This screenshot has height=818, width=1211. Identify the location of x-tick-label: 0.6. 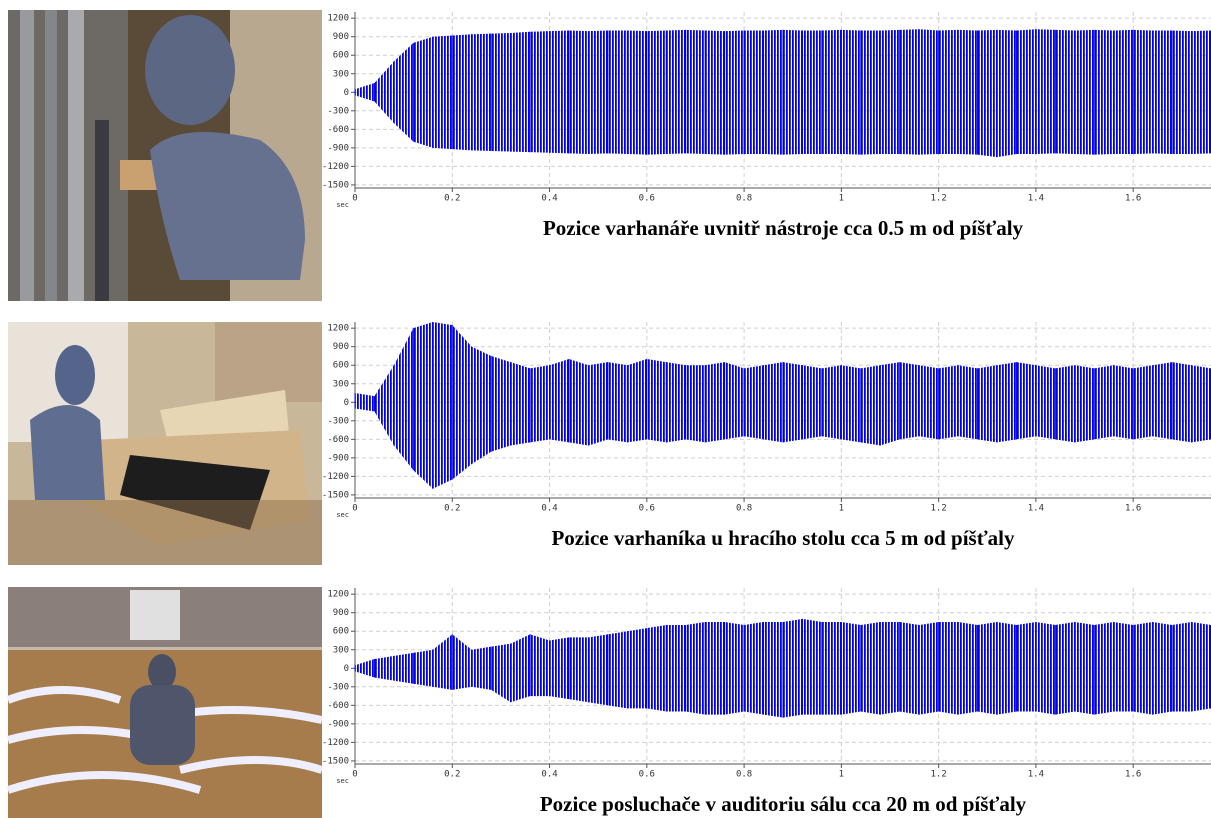
(647, 199).